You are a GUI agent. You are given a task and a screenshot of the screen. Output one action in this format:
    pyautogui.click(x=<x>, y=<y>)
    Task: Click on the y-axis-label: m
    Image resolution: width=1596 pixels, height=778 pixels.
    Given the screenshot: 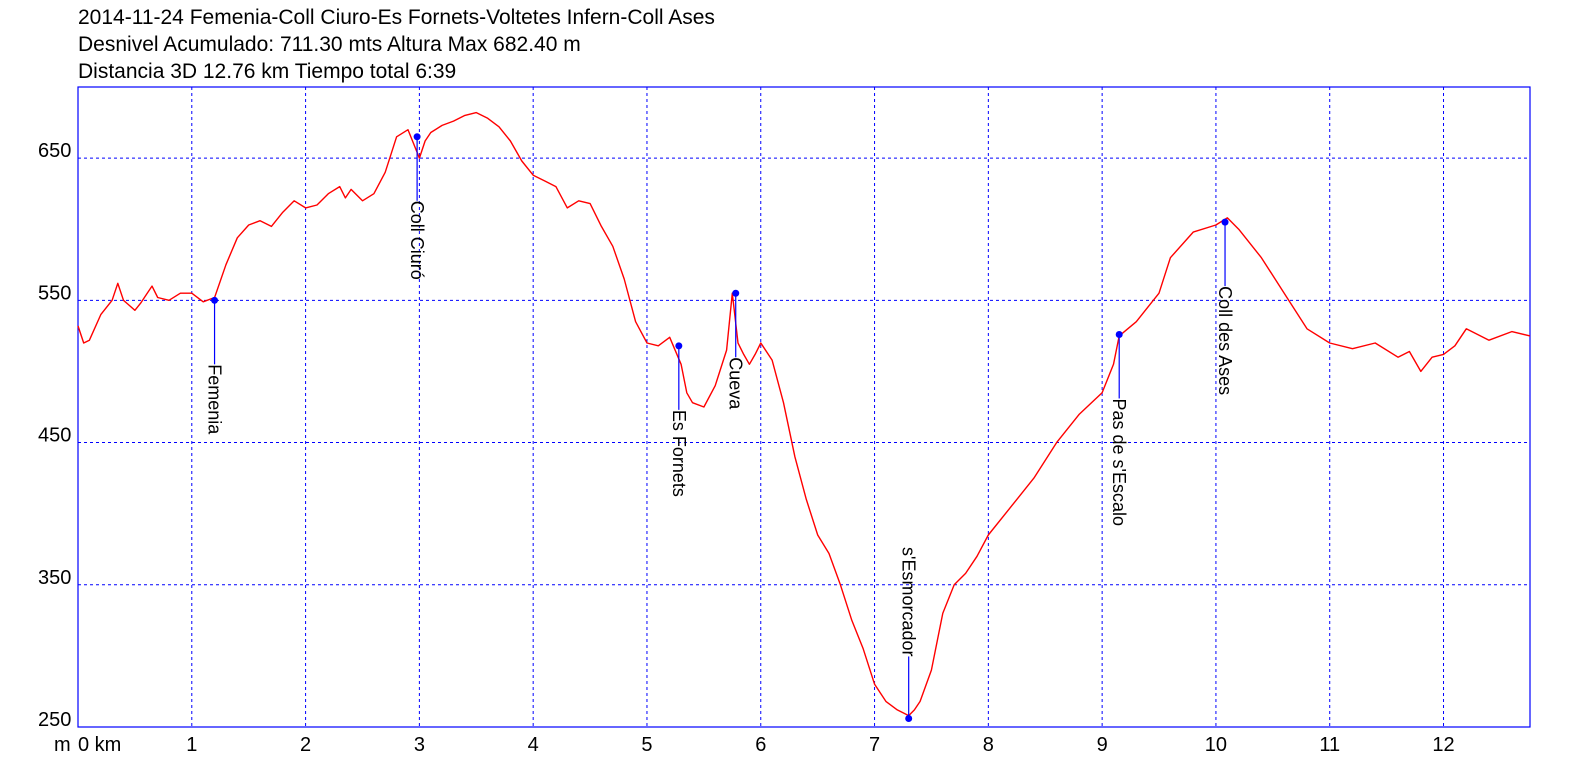 What is the action you would take?
    pyautogui.click(x=62, y=745)
    